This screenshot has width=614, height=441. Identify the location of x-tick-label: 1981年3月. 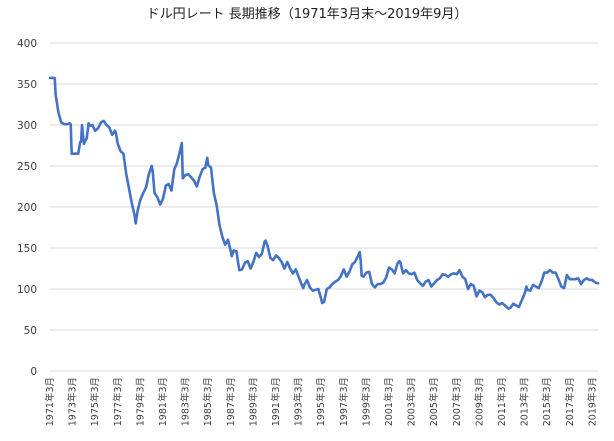
(163, 401).